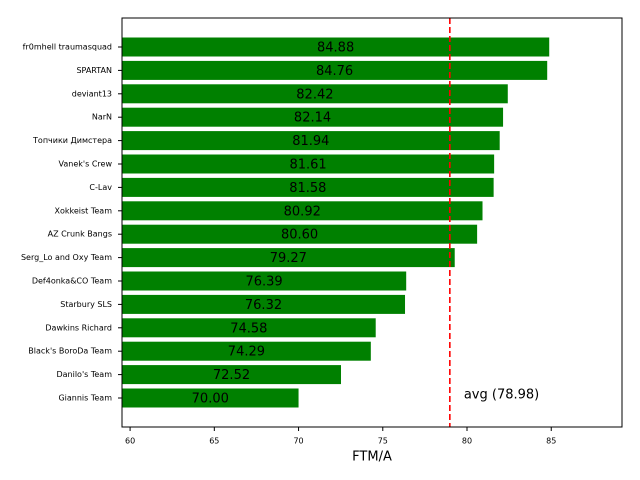 The width and height of the screenshot is (640, 480). I want to click on x-tick-label: 80, so click(467, 441).